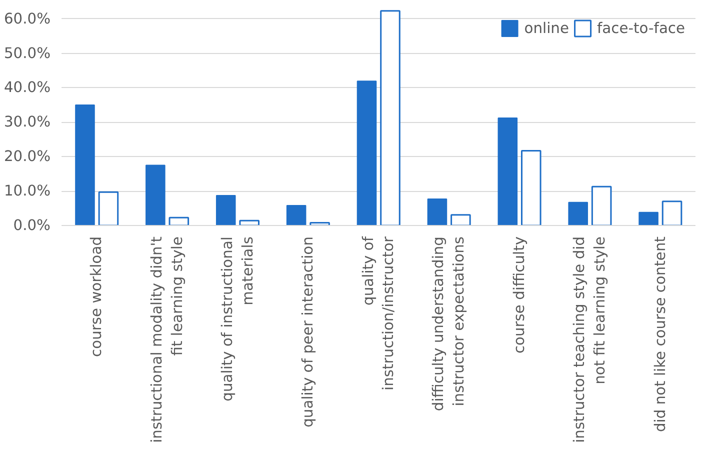 This screenshot has width=720, height=450. Describe the element at coordinates (660, 334) in the screenshot. I see `x-tick-label: did not like course content` at that location.